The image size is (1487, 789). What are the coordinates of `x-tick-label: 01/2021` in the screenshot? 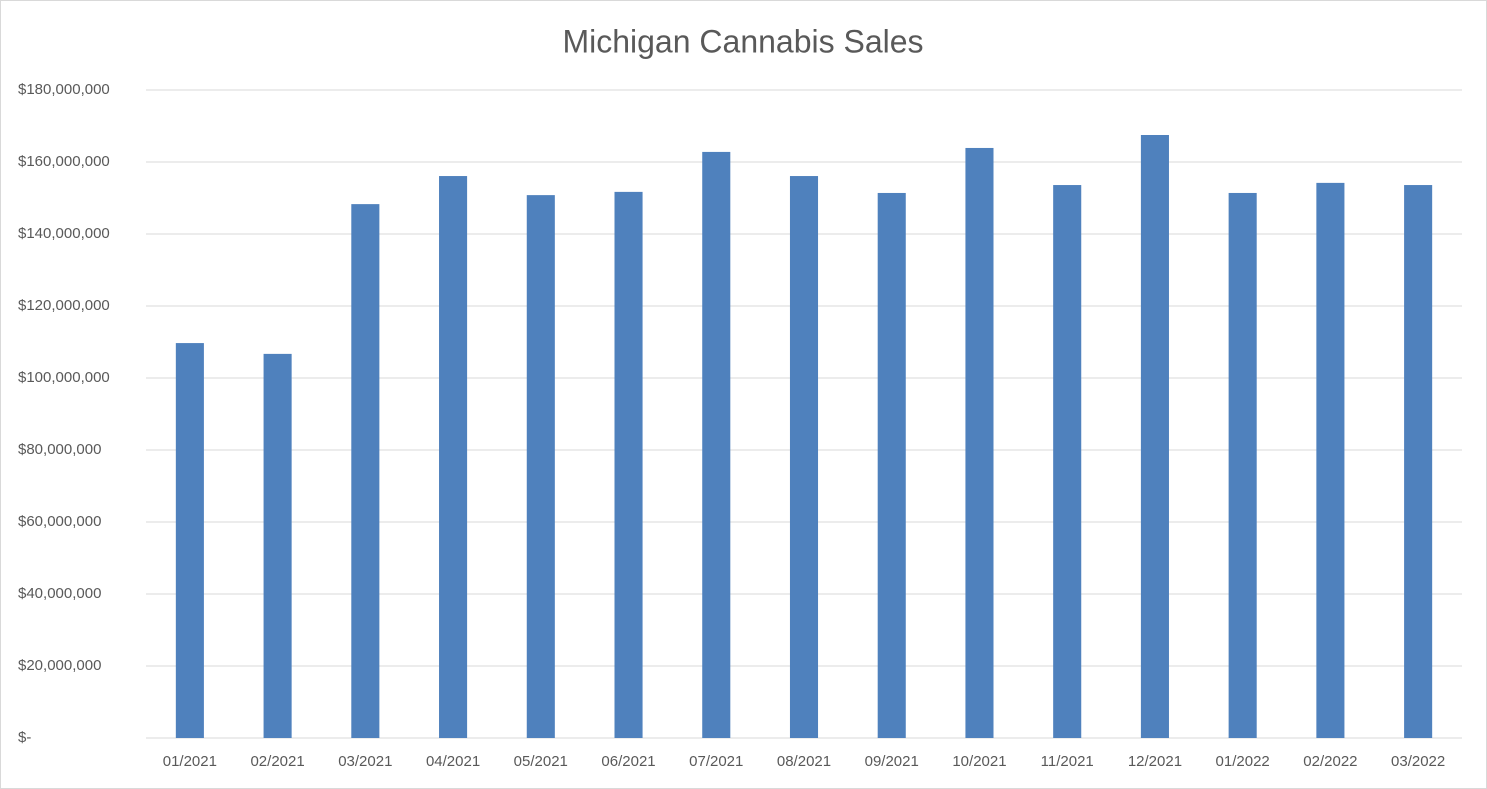 It's located at (190, 761).